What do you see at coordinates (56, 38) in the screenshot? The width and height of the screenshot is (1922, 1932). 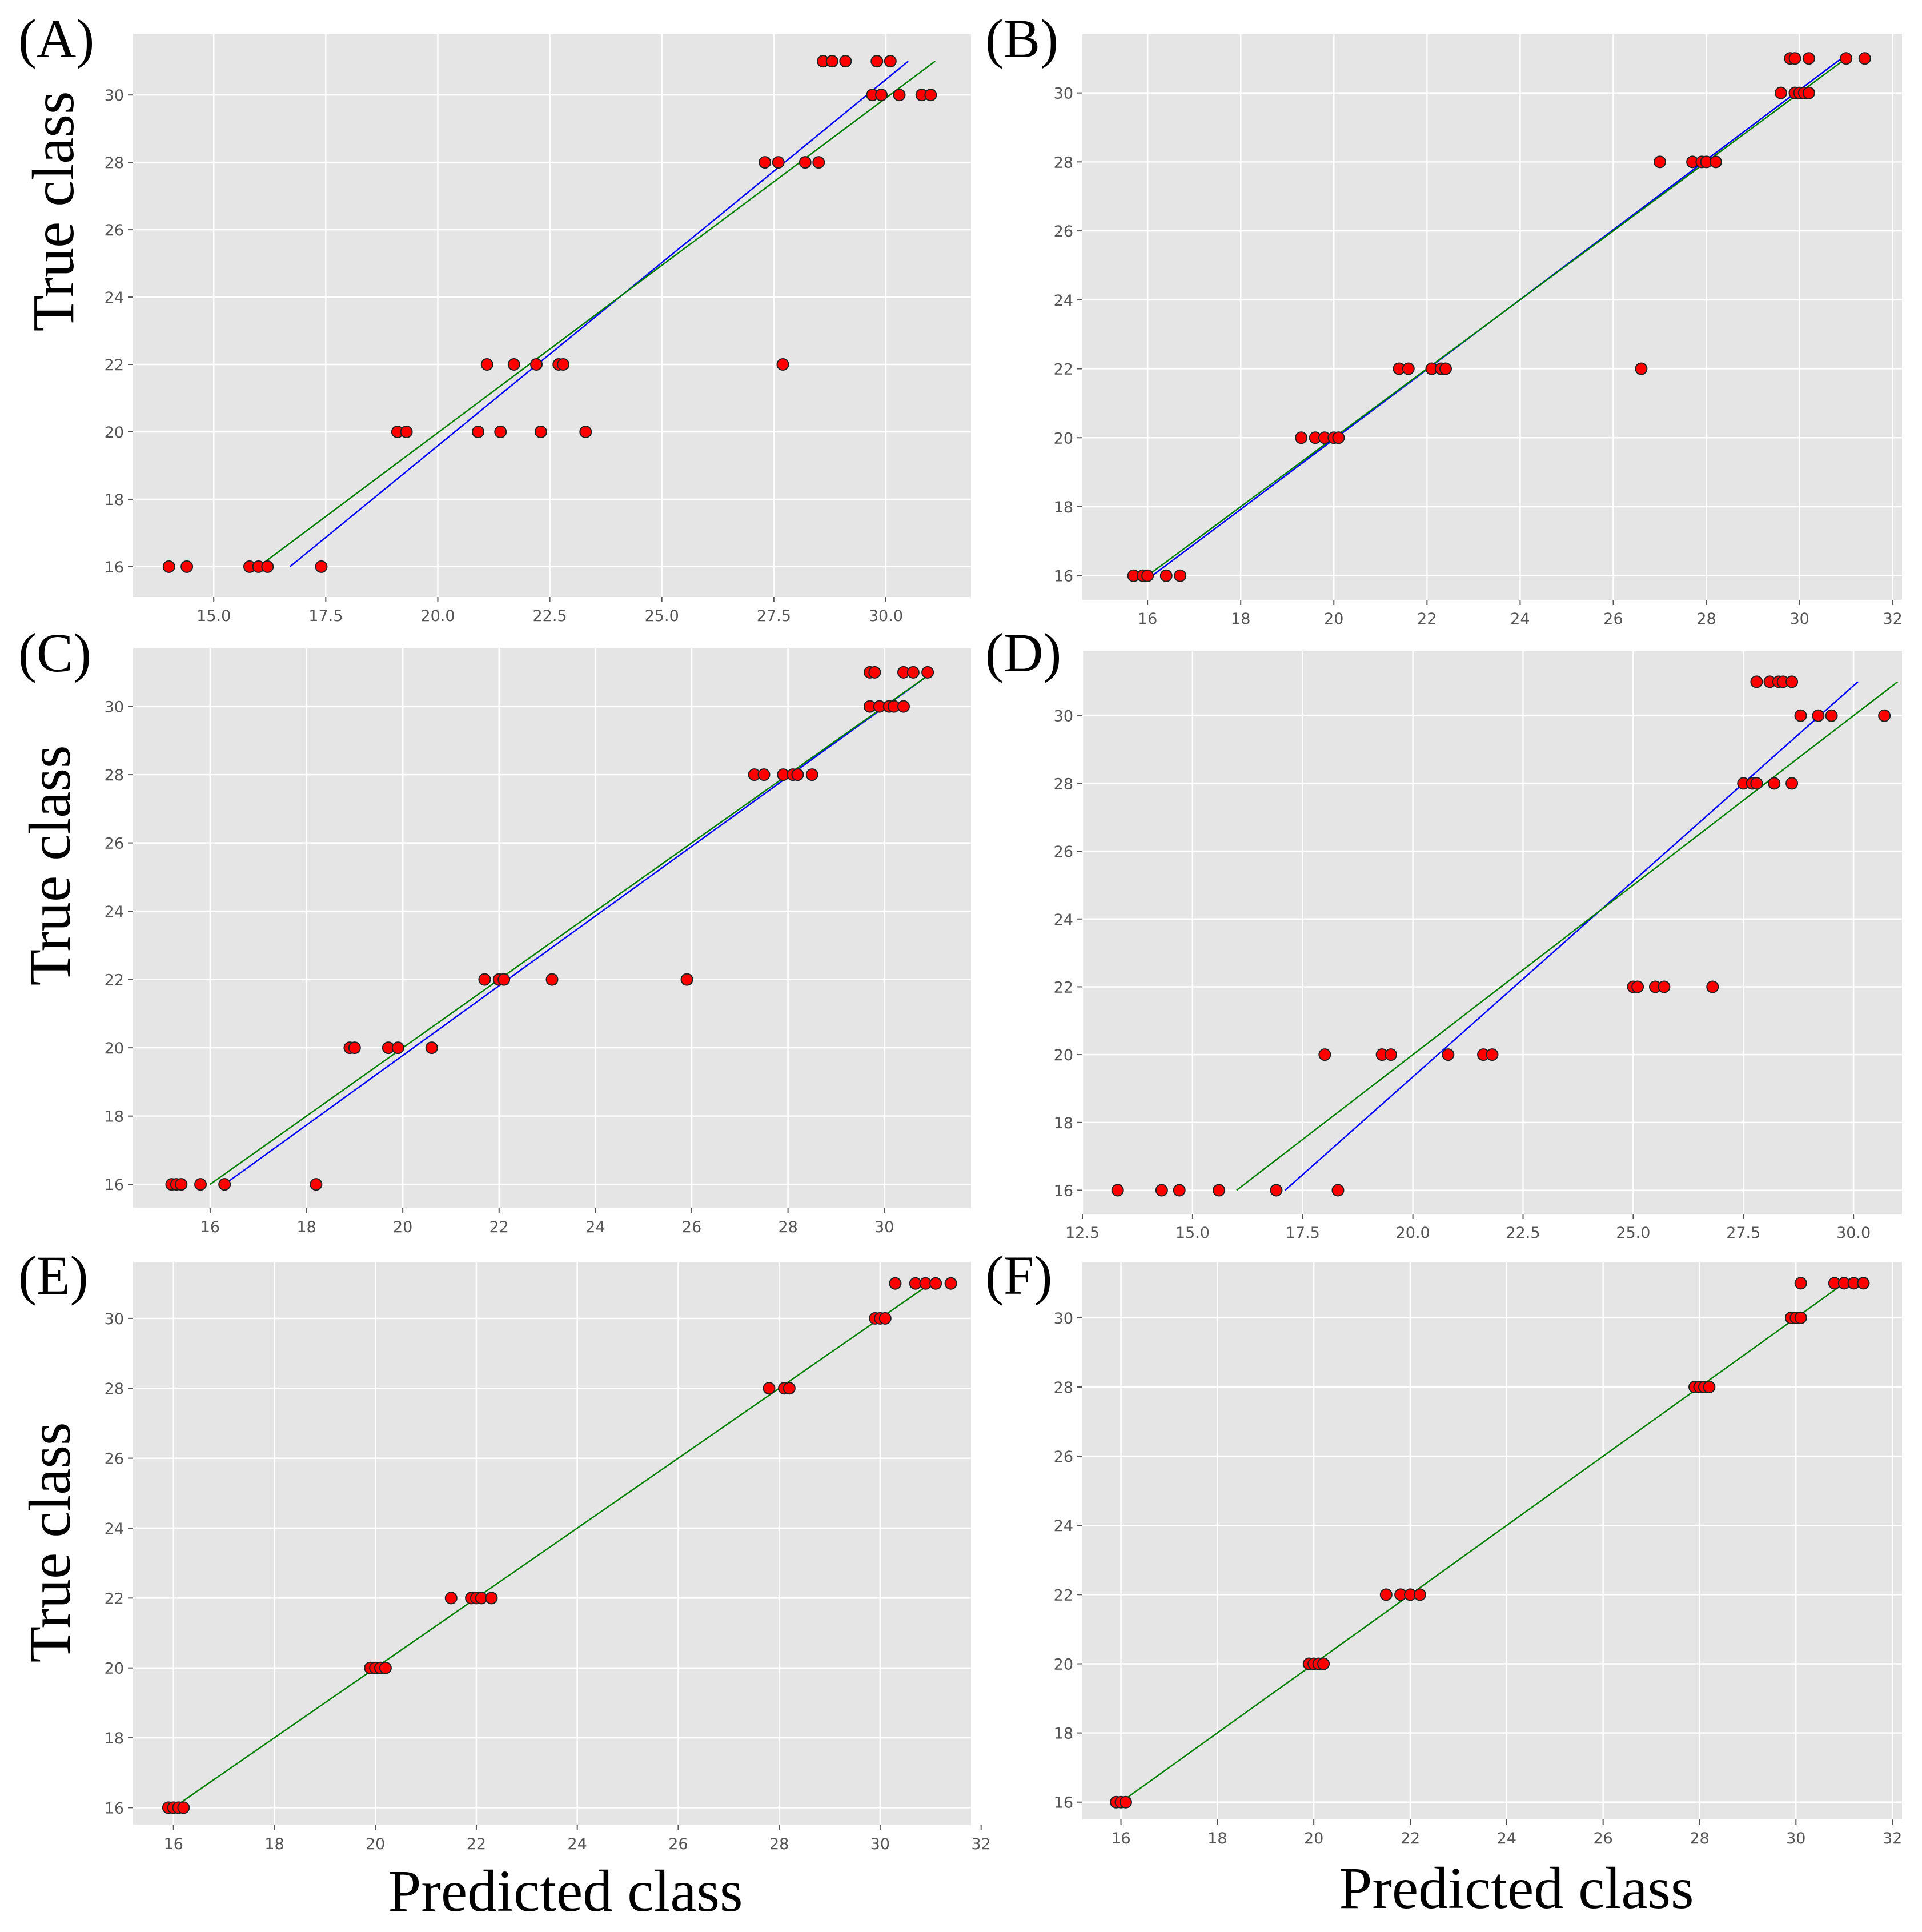 I see `panel-a-letter: (A)` at bounding box center [56, 38].